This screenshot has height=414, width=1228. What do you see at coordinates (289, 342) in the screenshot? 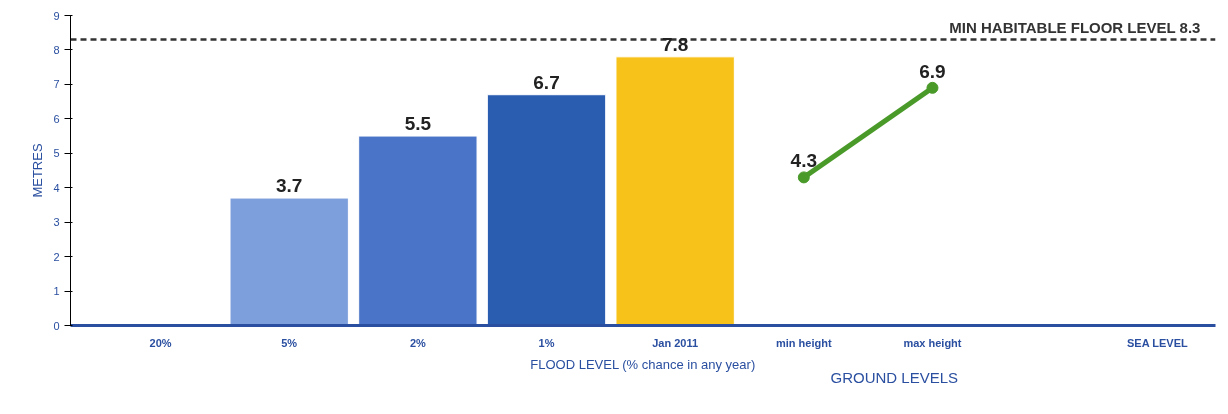
I see `x-tick-label: 5%` at bounding box center [289, 342].